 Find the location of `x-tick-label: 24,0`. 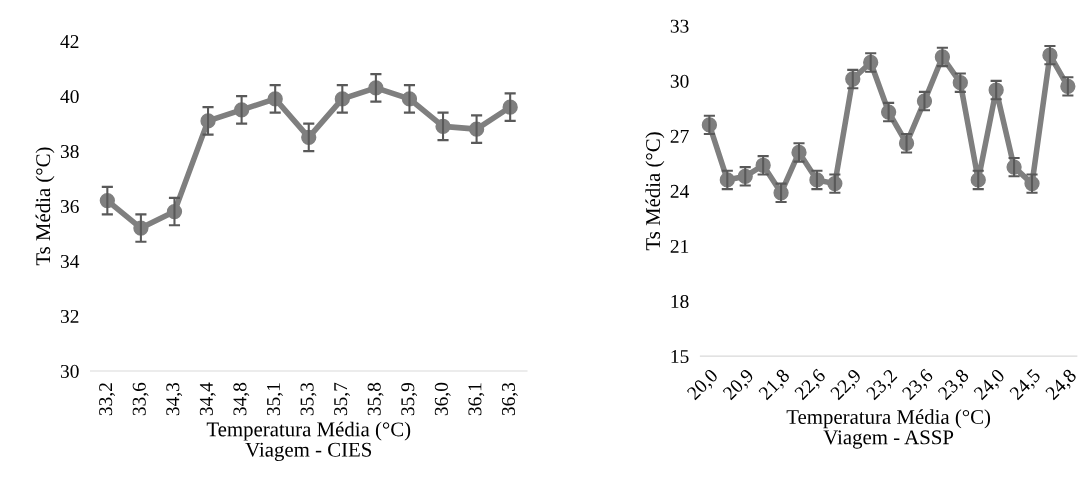

x-tick-label: 24,0 is located at coordinates (990, 385).